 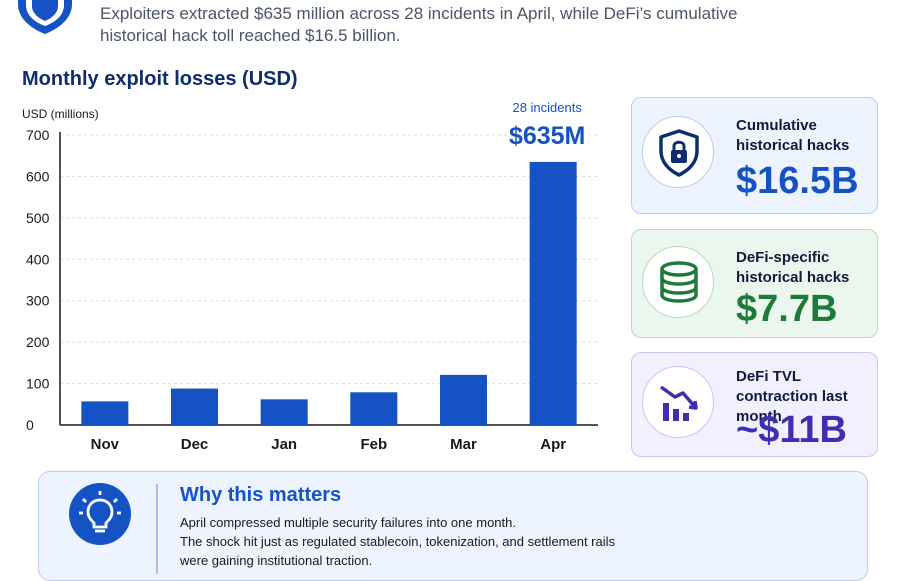 What do you see at coordinates (791, 430) in the screenshot?
I see `card-value: ~$11B` at bounding box center [791, 430].